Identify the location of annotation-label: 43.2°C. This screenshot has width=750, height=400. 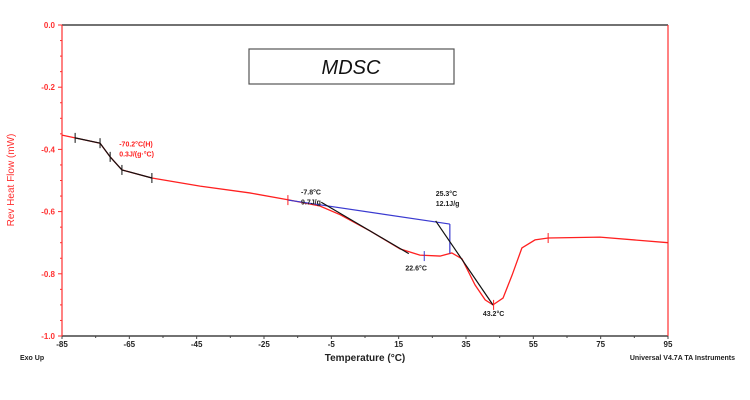
(493, 314).